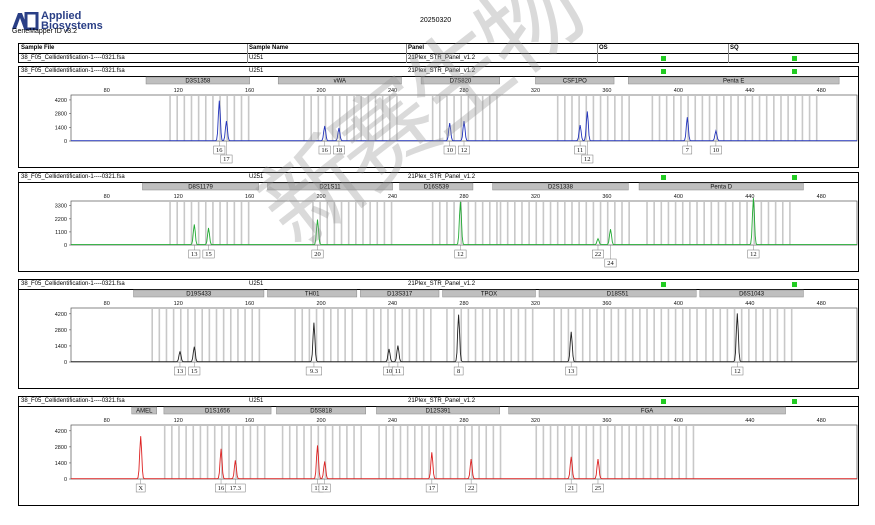 The image size is (875, 525). What do you see at coordinates (442, 177) in the screenshot?
I see `panel-panel-name: 21Plex_STR_Panel_v1.2` at bounding box center [442, 177].